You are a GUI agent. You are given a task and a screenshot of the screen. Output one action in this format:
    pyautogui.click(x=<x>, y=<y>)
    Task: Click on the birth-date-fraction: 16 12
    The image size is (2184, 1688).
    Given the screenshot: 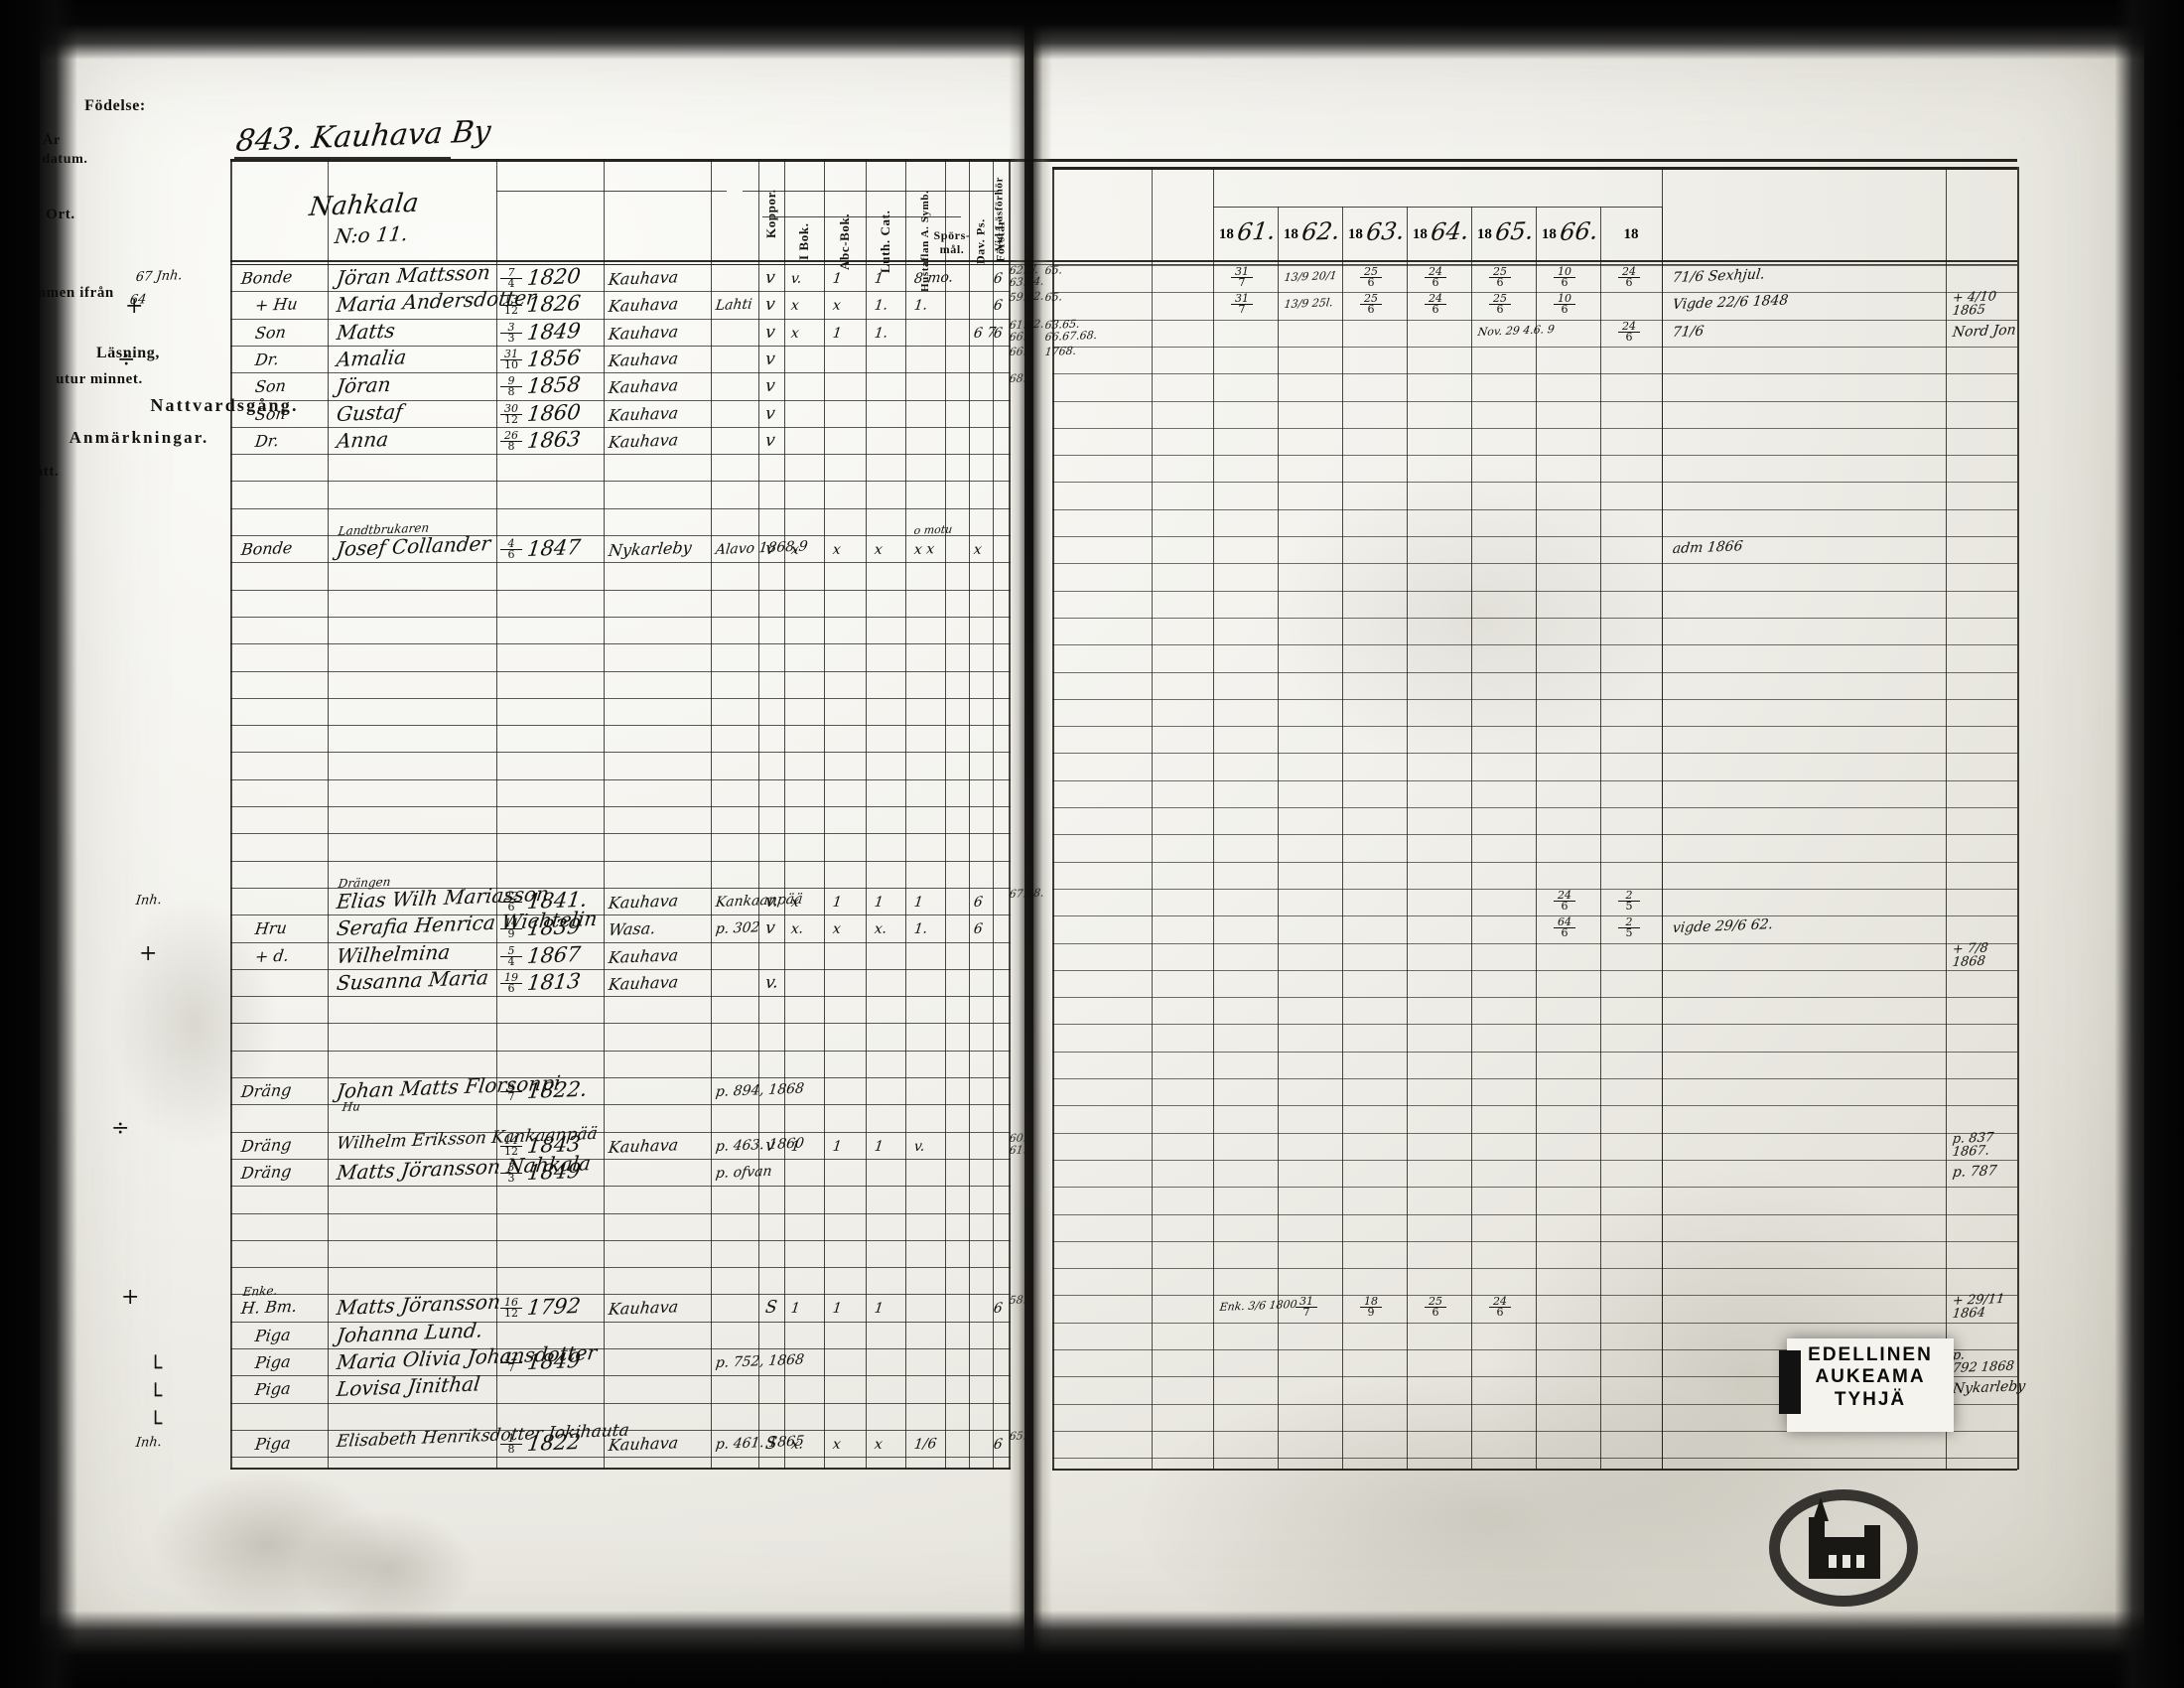 What is the action you would take?
    pyautogui.click(x=511, y=1308)
    